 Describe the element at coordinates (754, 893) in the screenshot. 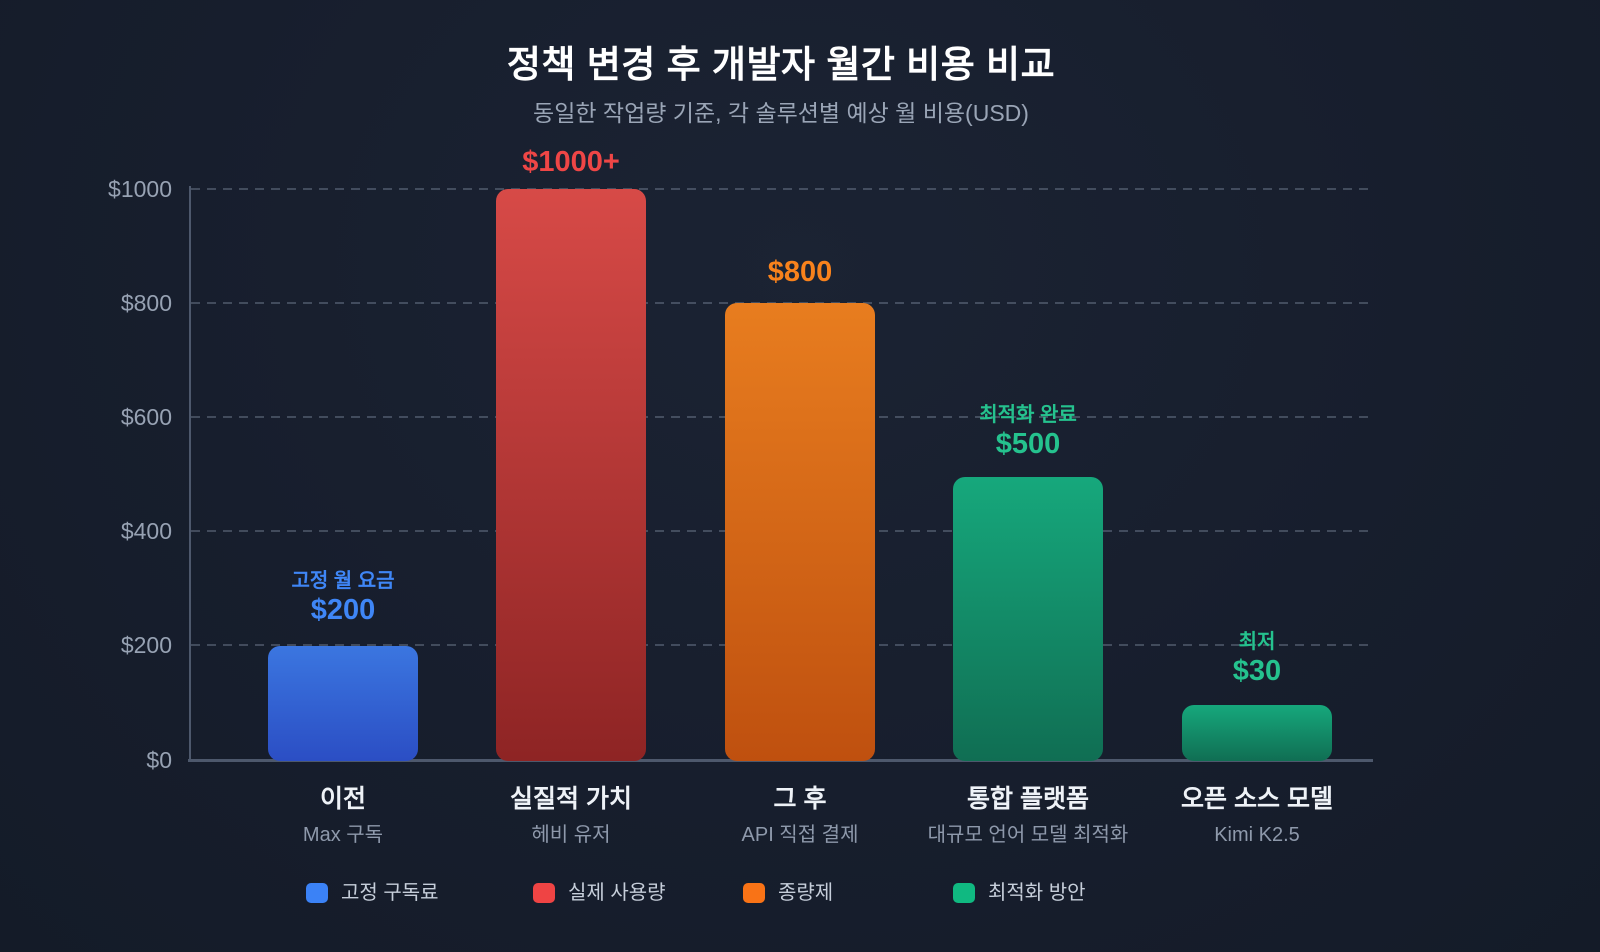

I see `legend-swatch-orange` at that location.